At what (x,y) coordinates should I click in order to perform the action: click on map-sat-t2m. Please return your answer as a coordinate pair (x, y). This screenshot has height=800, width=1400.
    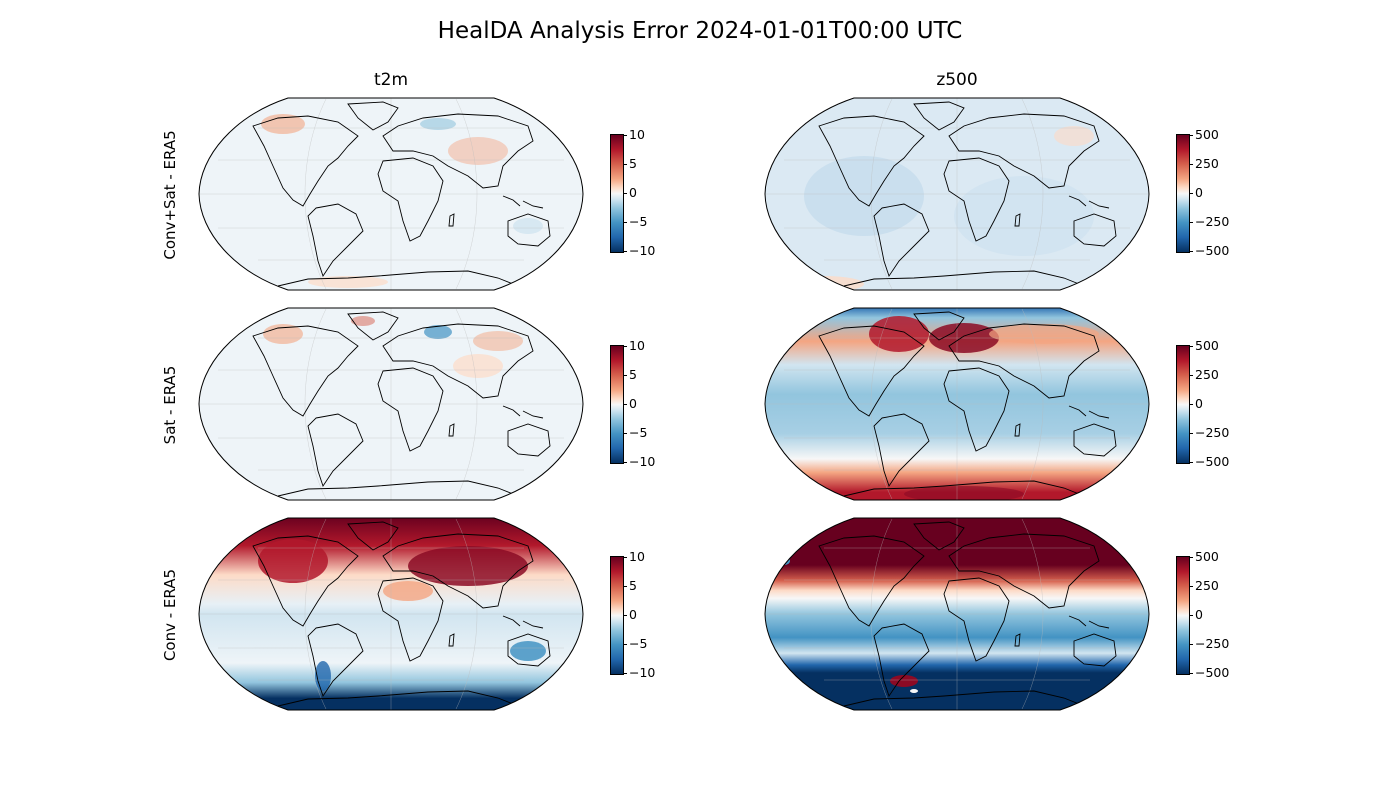
    Looking at the image, I should click on (391, 404).